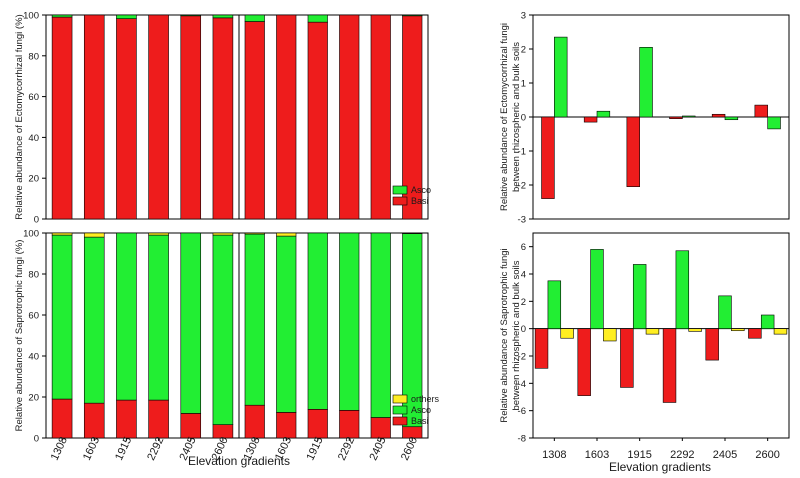  What do you see at coordinates (421, 410) in the screenshot?
I see `legend-label: Asco` at bounding box center [421, 410].